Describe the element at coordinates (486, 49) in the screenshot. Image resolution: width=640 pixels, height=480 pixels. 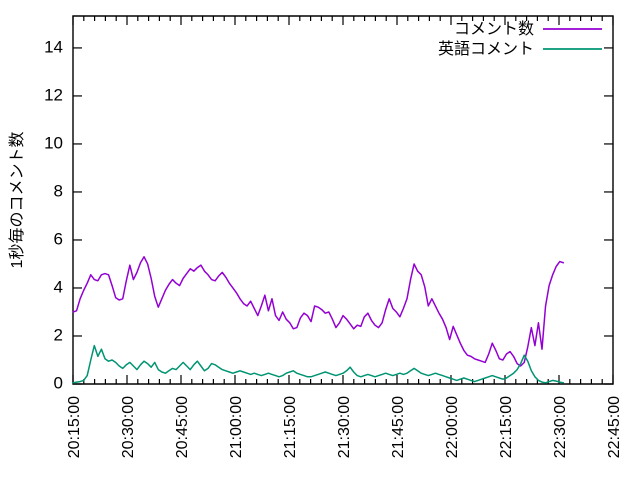
I see `legend-label-2: 英語コメント` at that location.